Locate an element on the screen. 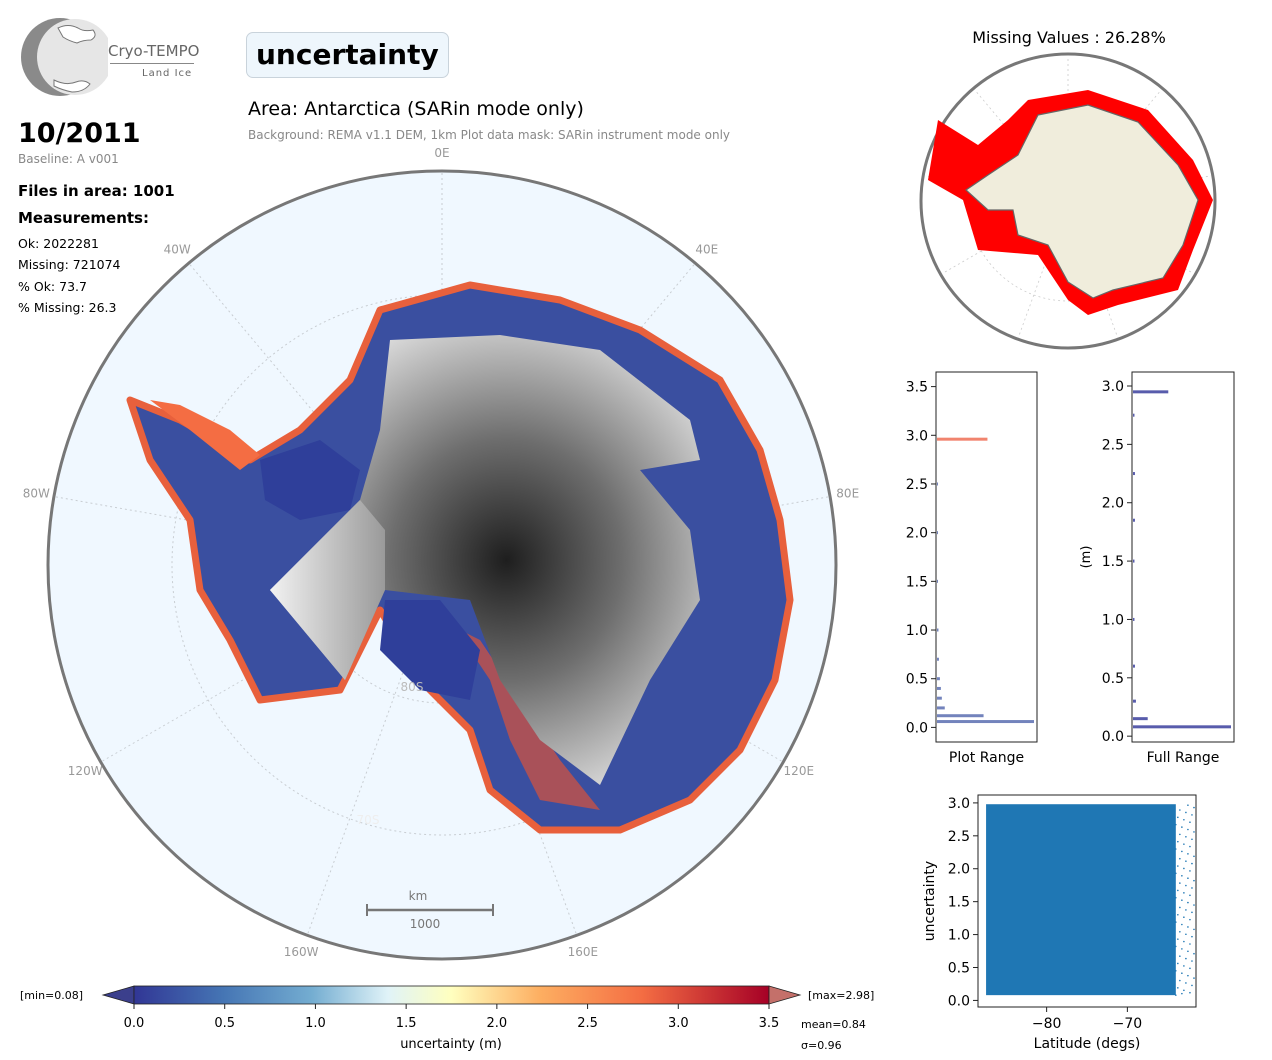 The height and width of the screenshot is (1060, 1272). ok-count: Ok: 2022281 is located at coordinates (58, 243).